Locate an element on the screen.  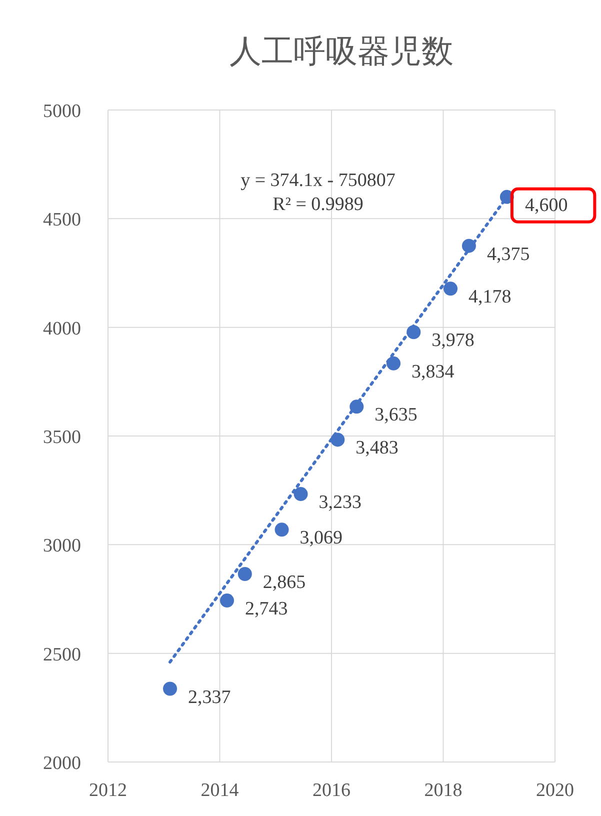
data-label: 3,635 is located at coordinates (396, 415).